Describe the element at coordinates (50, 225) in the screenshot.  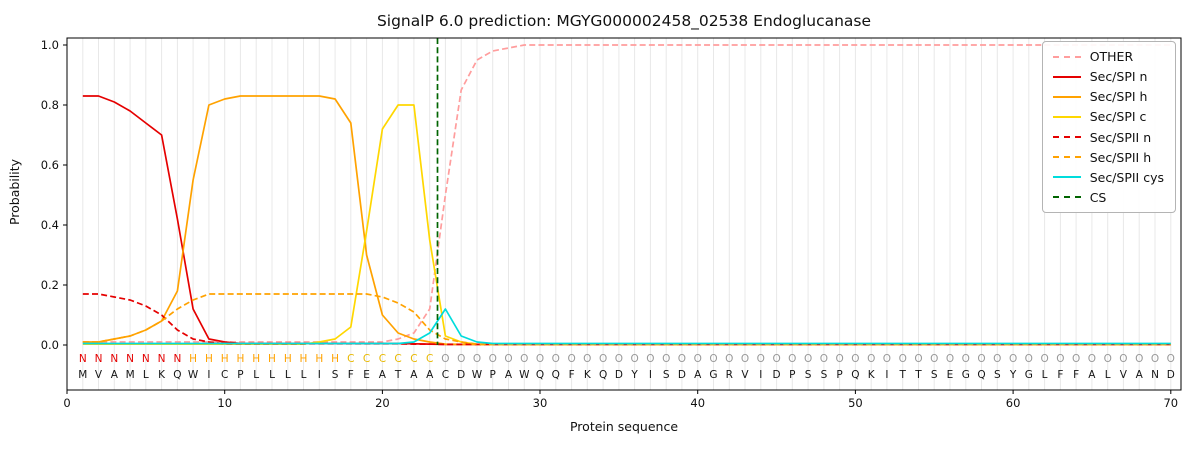
I see `y-tick-label: 0.4` at that location.